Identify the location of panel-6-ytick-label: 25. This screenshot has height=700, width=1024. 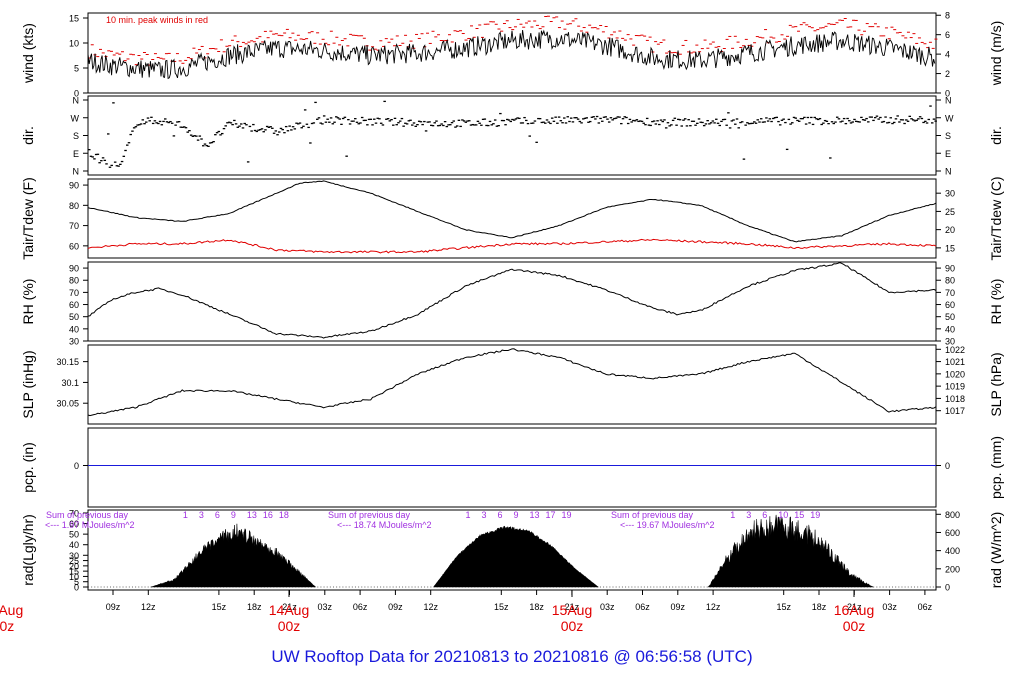
(74, 561).